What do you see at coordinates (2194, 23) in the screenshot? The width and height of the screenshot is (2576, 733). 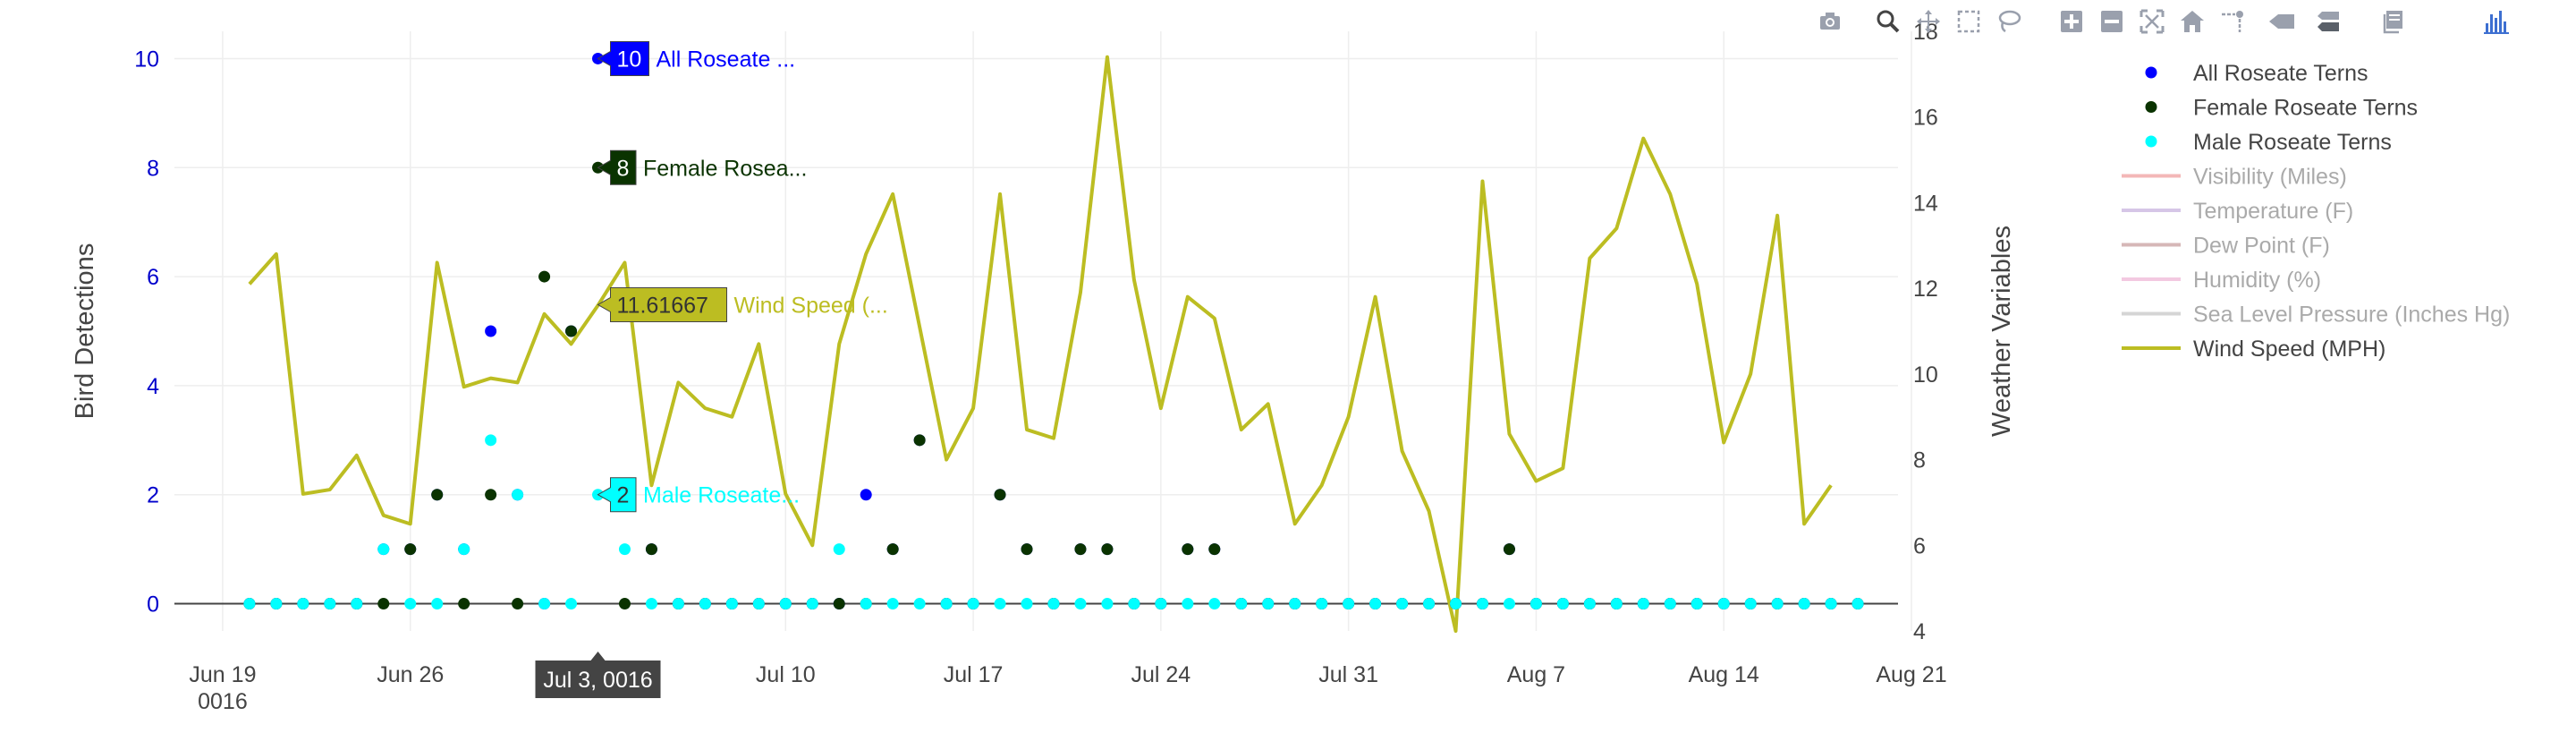 I see `reset-axes-icon` at bounding box center [2194, 23].